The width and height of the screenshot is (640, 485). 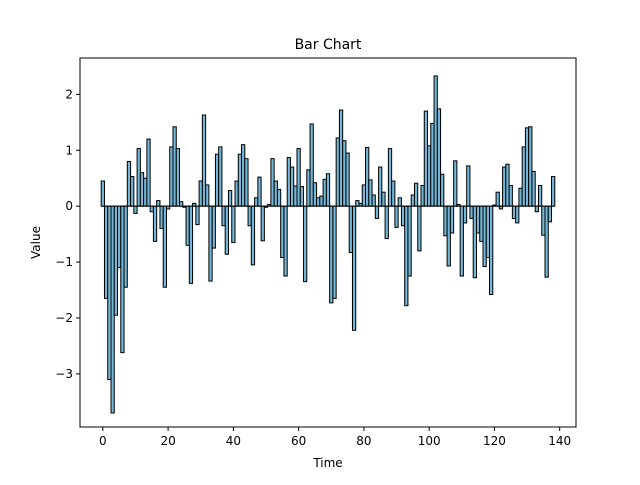 I want to click on y-tick-label: 2, so click(x=69, y=94).